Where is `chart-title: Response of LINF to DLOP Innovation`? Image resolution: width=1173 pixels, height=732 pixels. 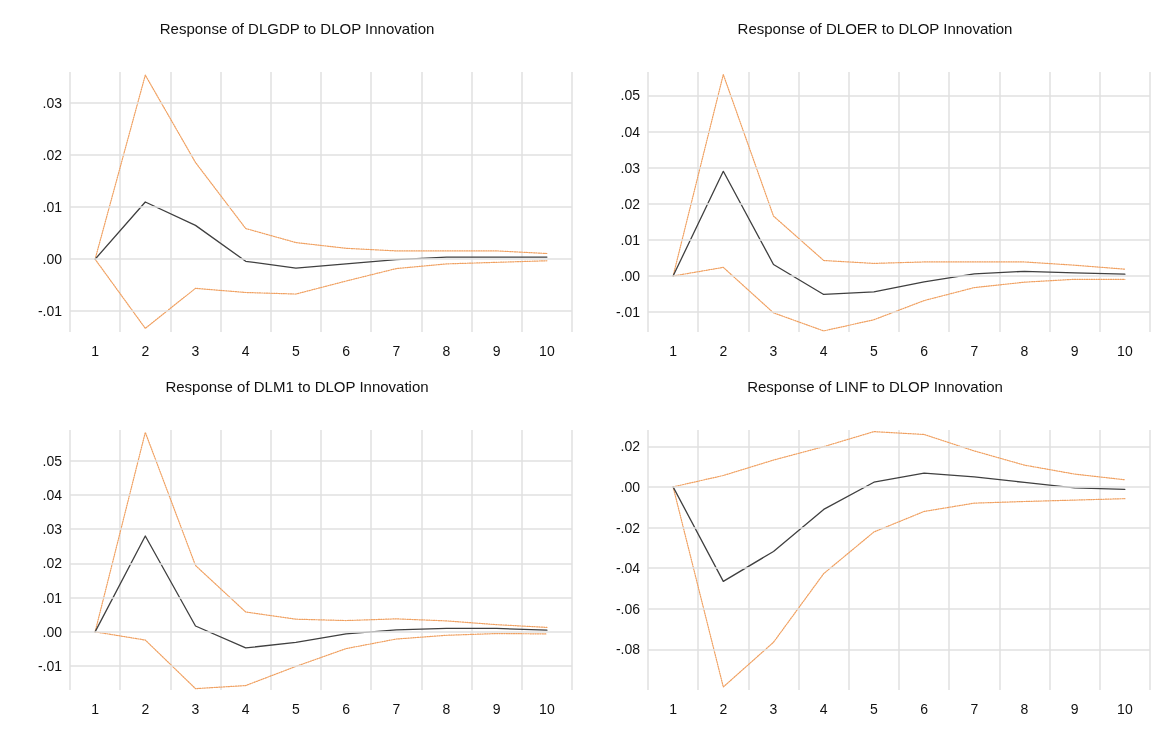
chart-title: Response of LINF to DLOP Innovation is located at coordinates (875, 386).